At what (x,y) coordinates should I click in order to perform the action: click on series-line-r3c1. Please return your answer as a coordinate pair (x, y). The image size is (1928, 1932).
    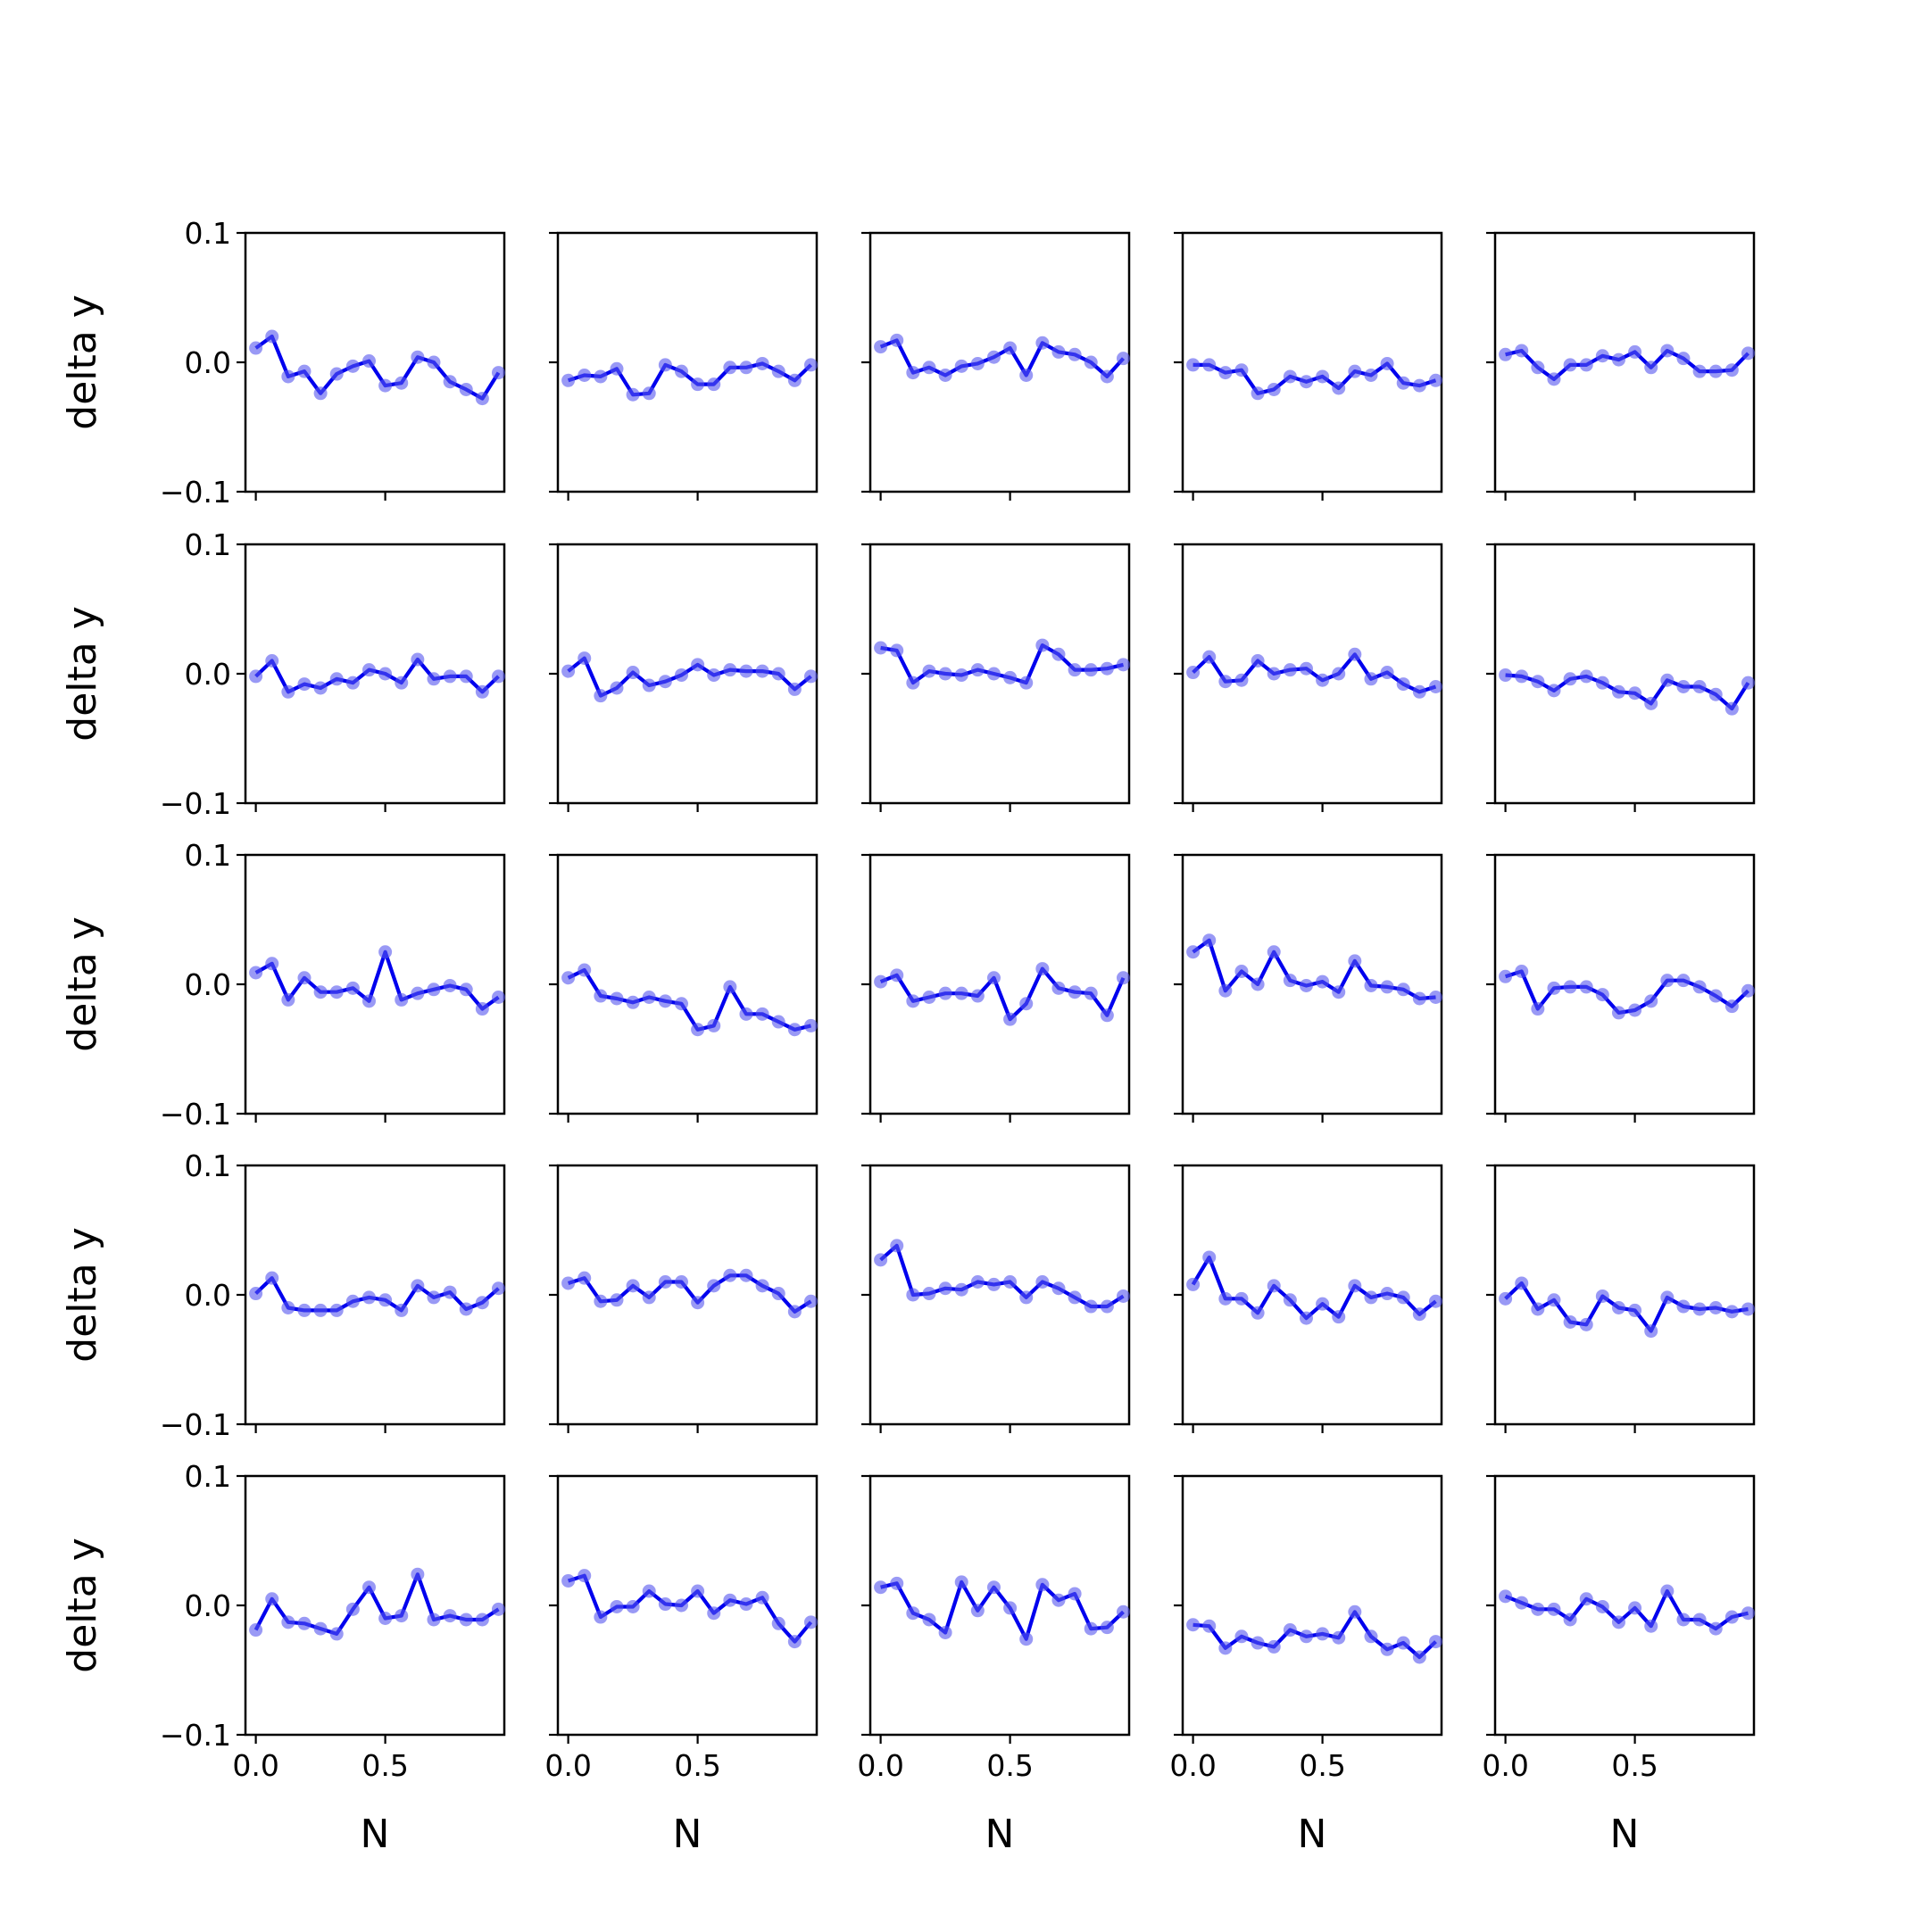
    Looking at the image, I should click on (377, 980).